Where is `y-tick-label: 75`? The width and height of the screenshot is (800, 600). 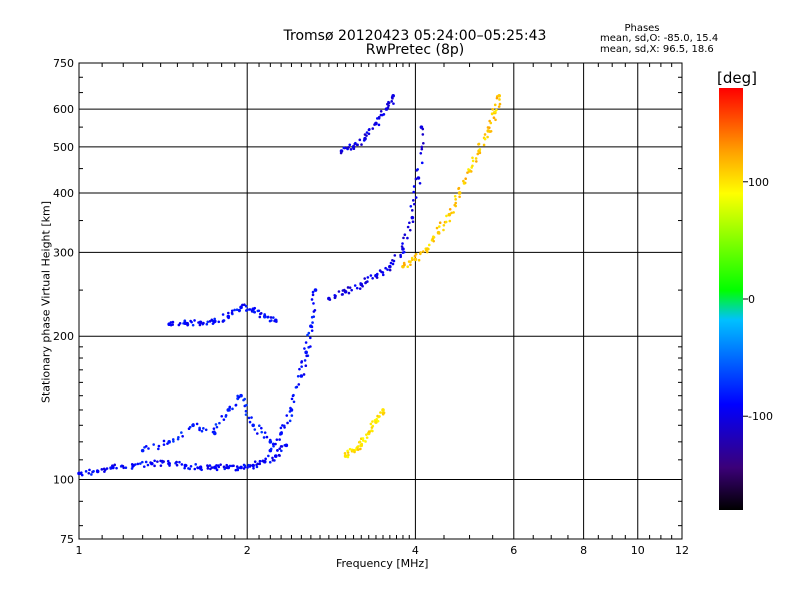
y-tick-label: 75 is located at coordinates (67, 539).